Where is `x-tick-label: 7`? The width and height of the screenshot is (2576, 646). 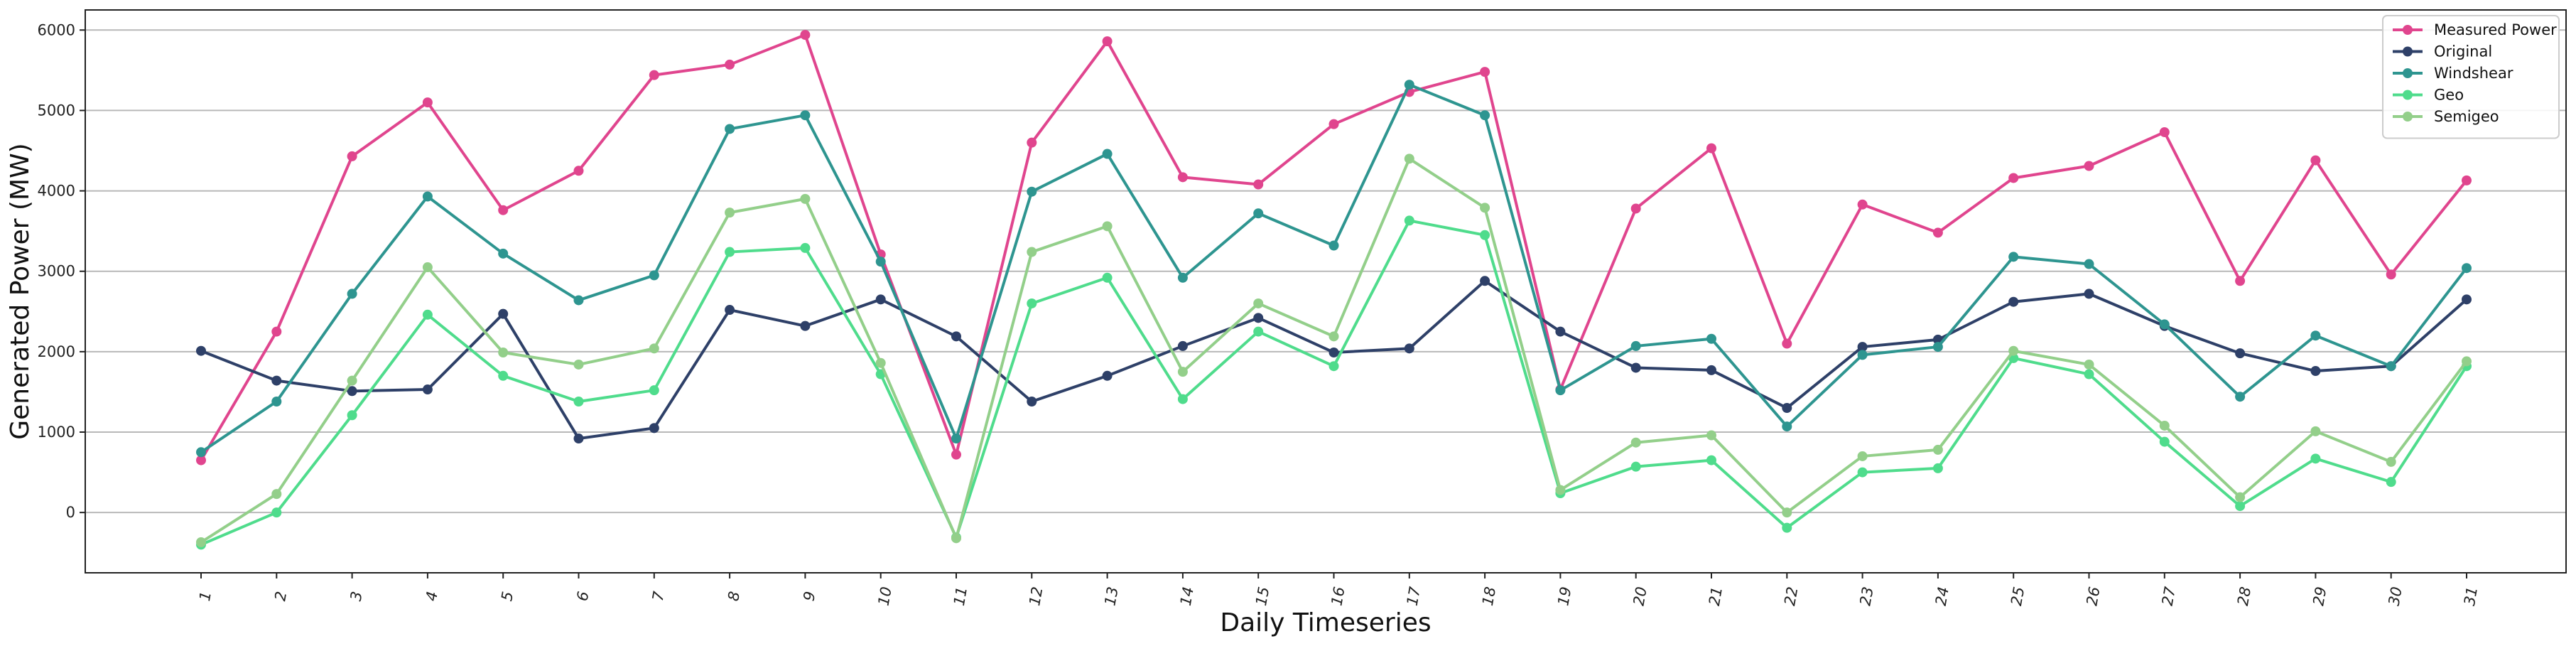
x-tick-label: 7 is located at coordinates (658, 597).